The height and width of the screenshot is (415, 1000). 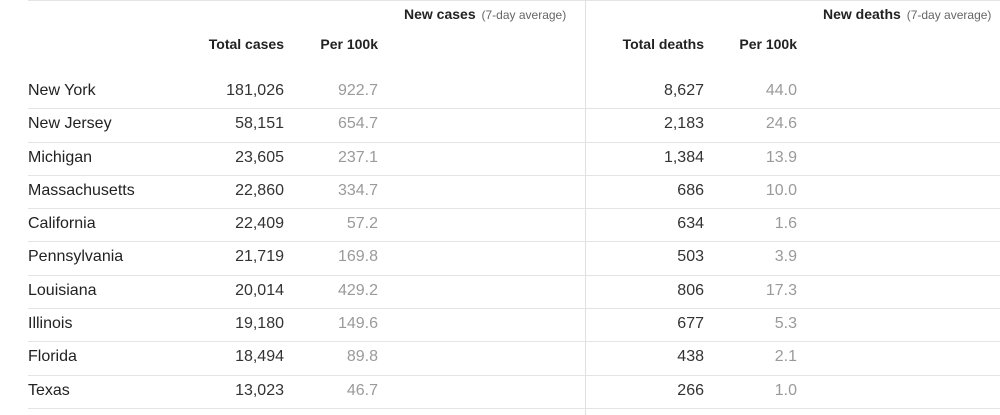 What do you see at coordinates (785, 390) in the screenshot?
I see `deaths-per-100k-value: 1.0` at bounding box center [785, 390].